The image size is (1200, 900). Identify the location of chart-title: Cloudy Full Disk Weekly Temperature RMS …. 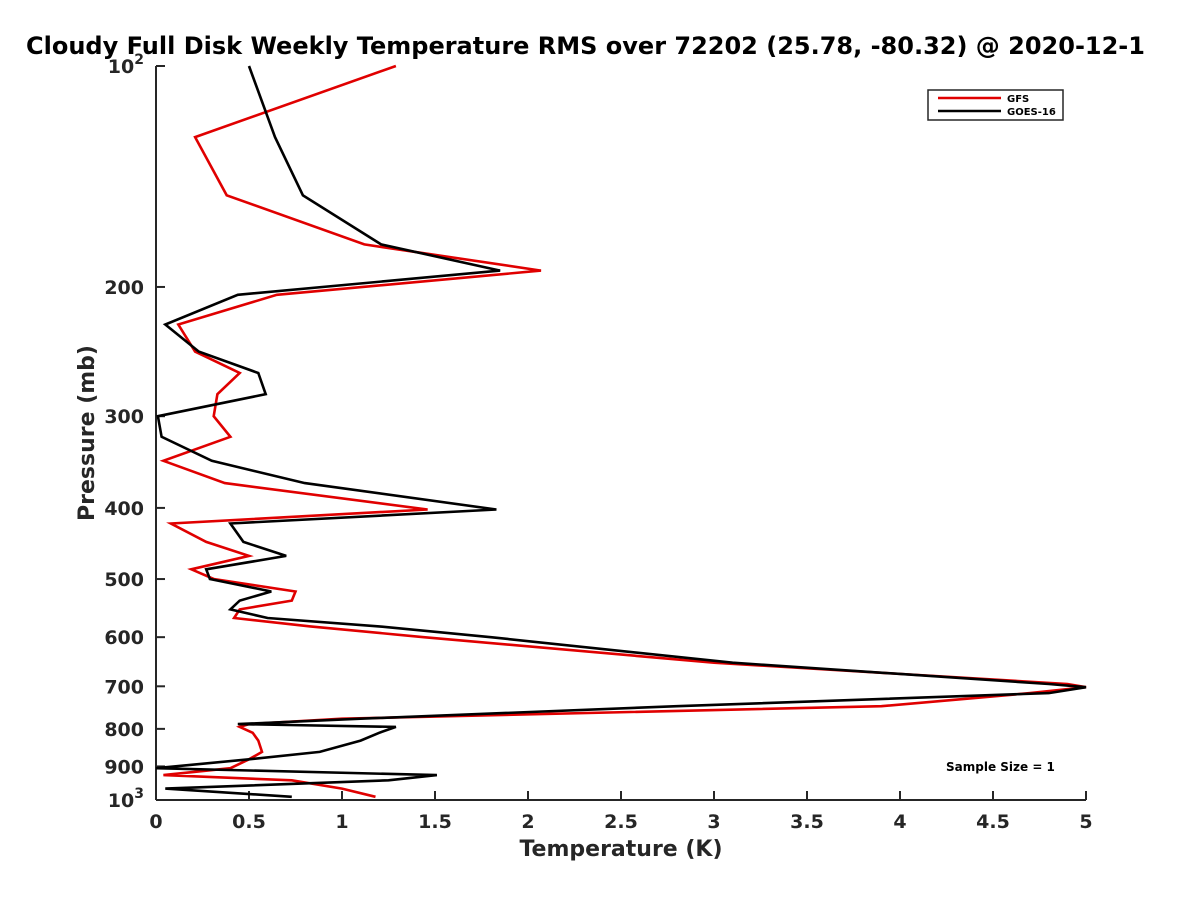
(585, 46).